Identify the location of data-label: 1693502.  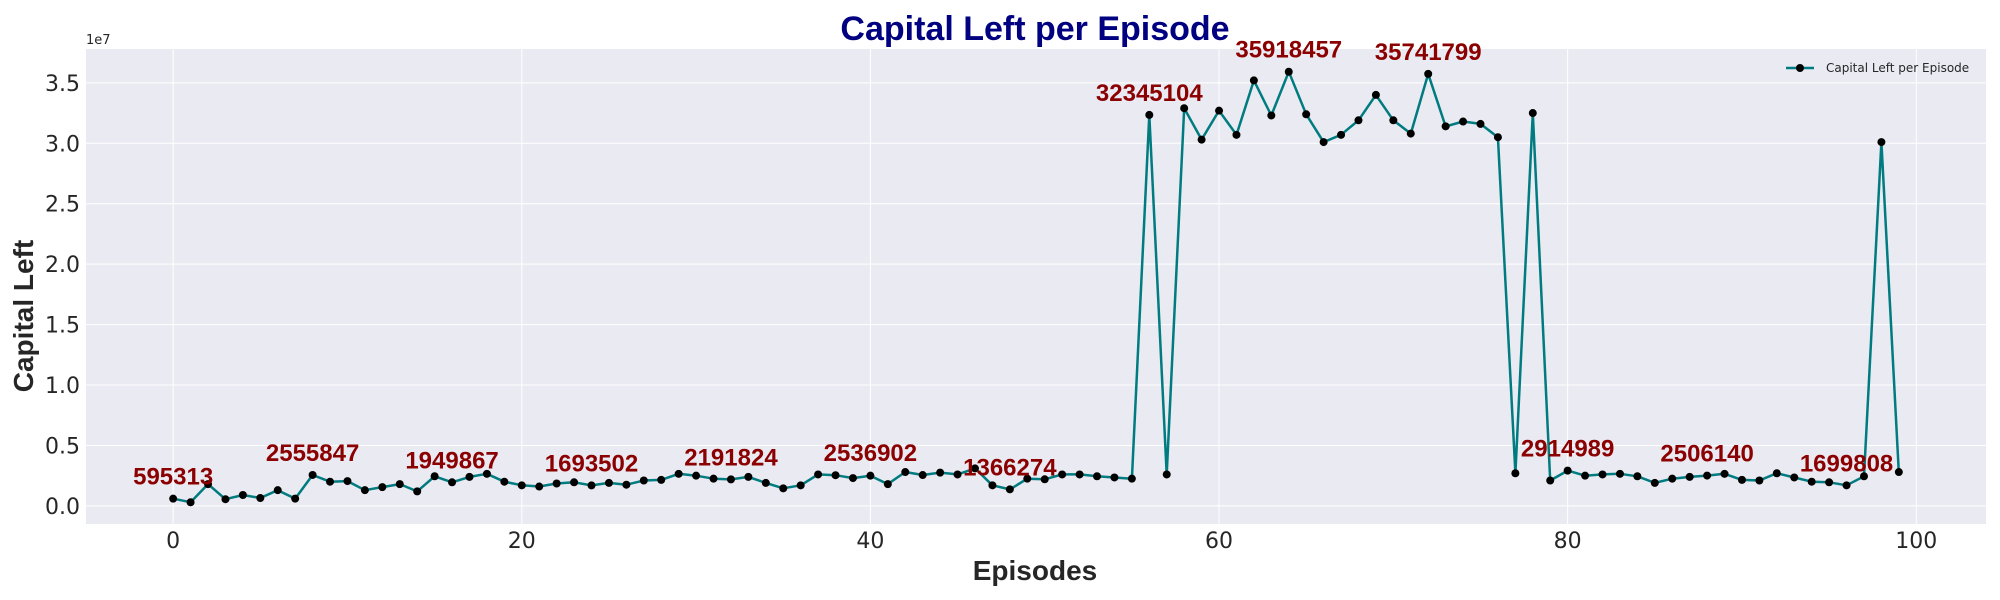
(591, 463).